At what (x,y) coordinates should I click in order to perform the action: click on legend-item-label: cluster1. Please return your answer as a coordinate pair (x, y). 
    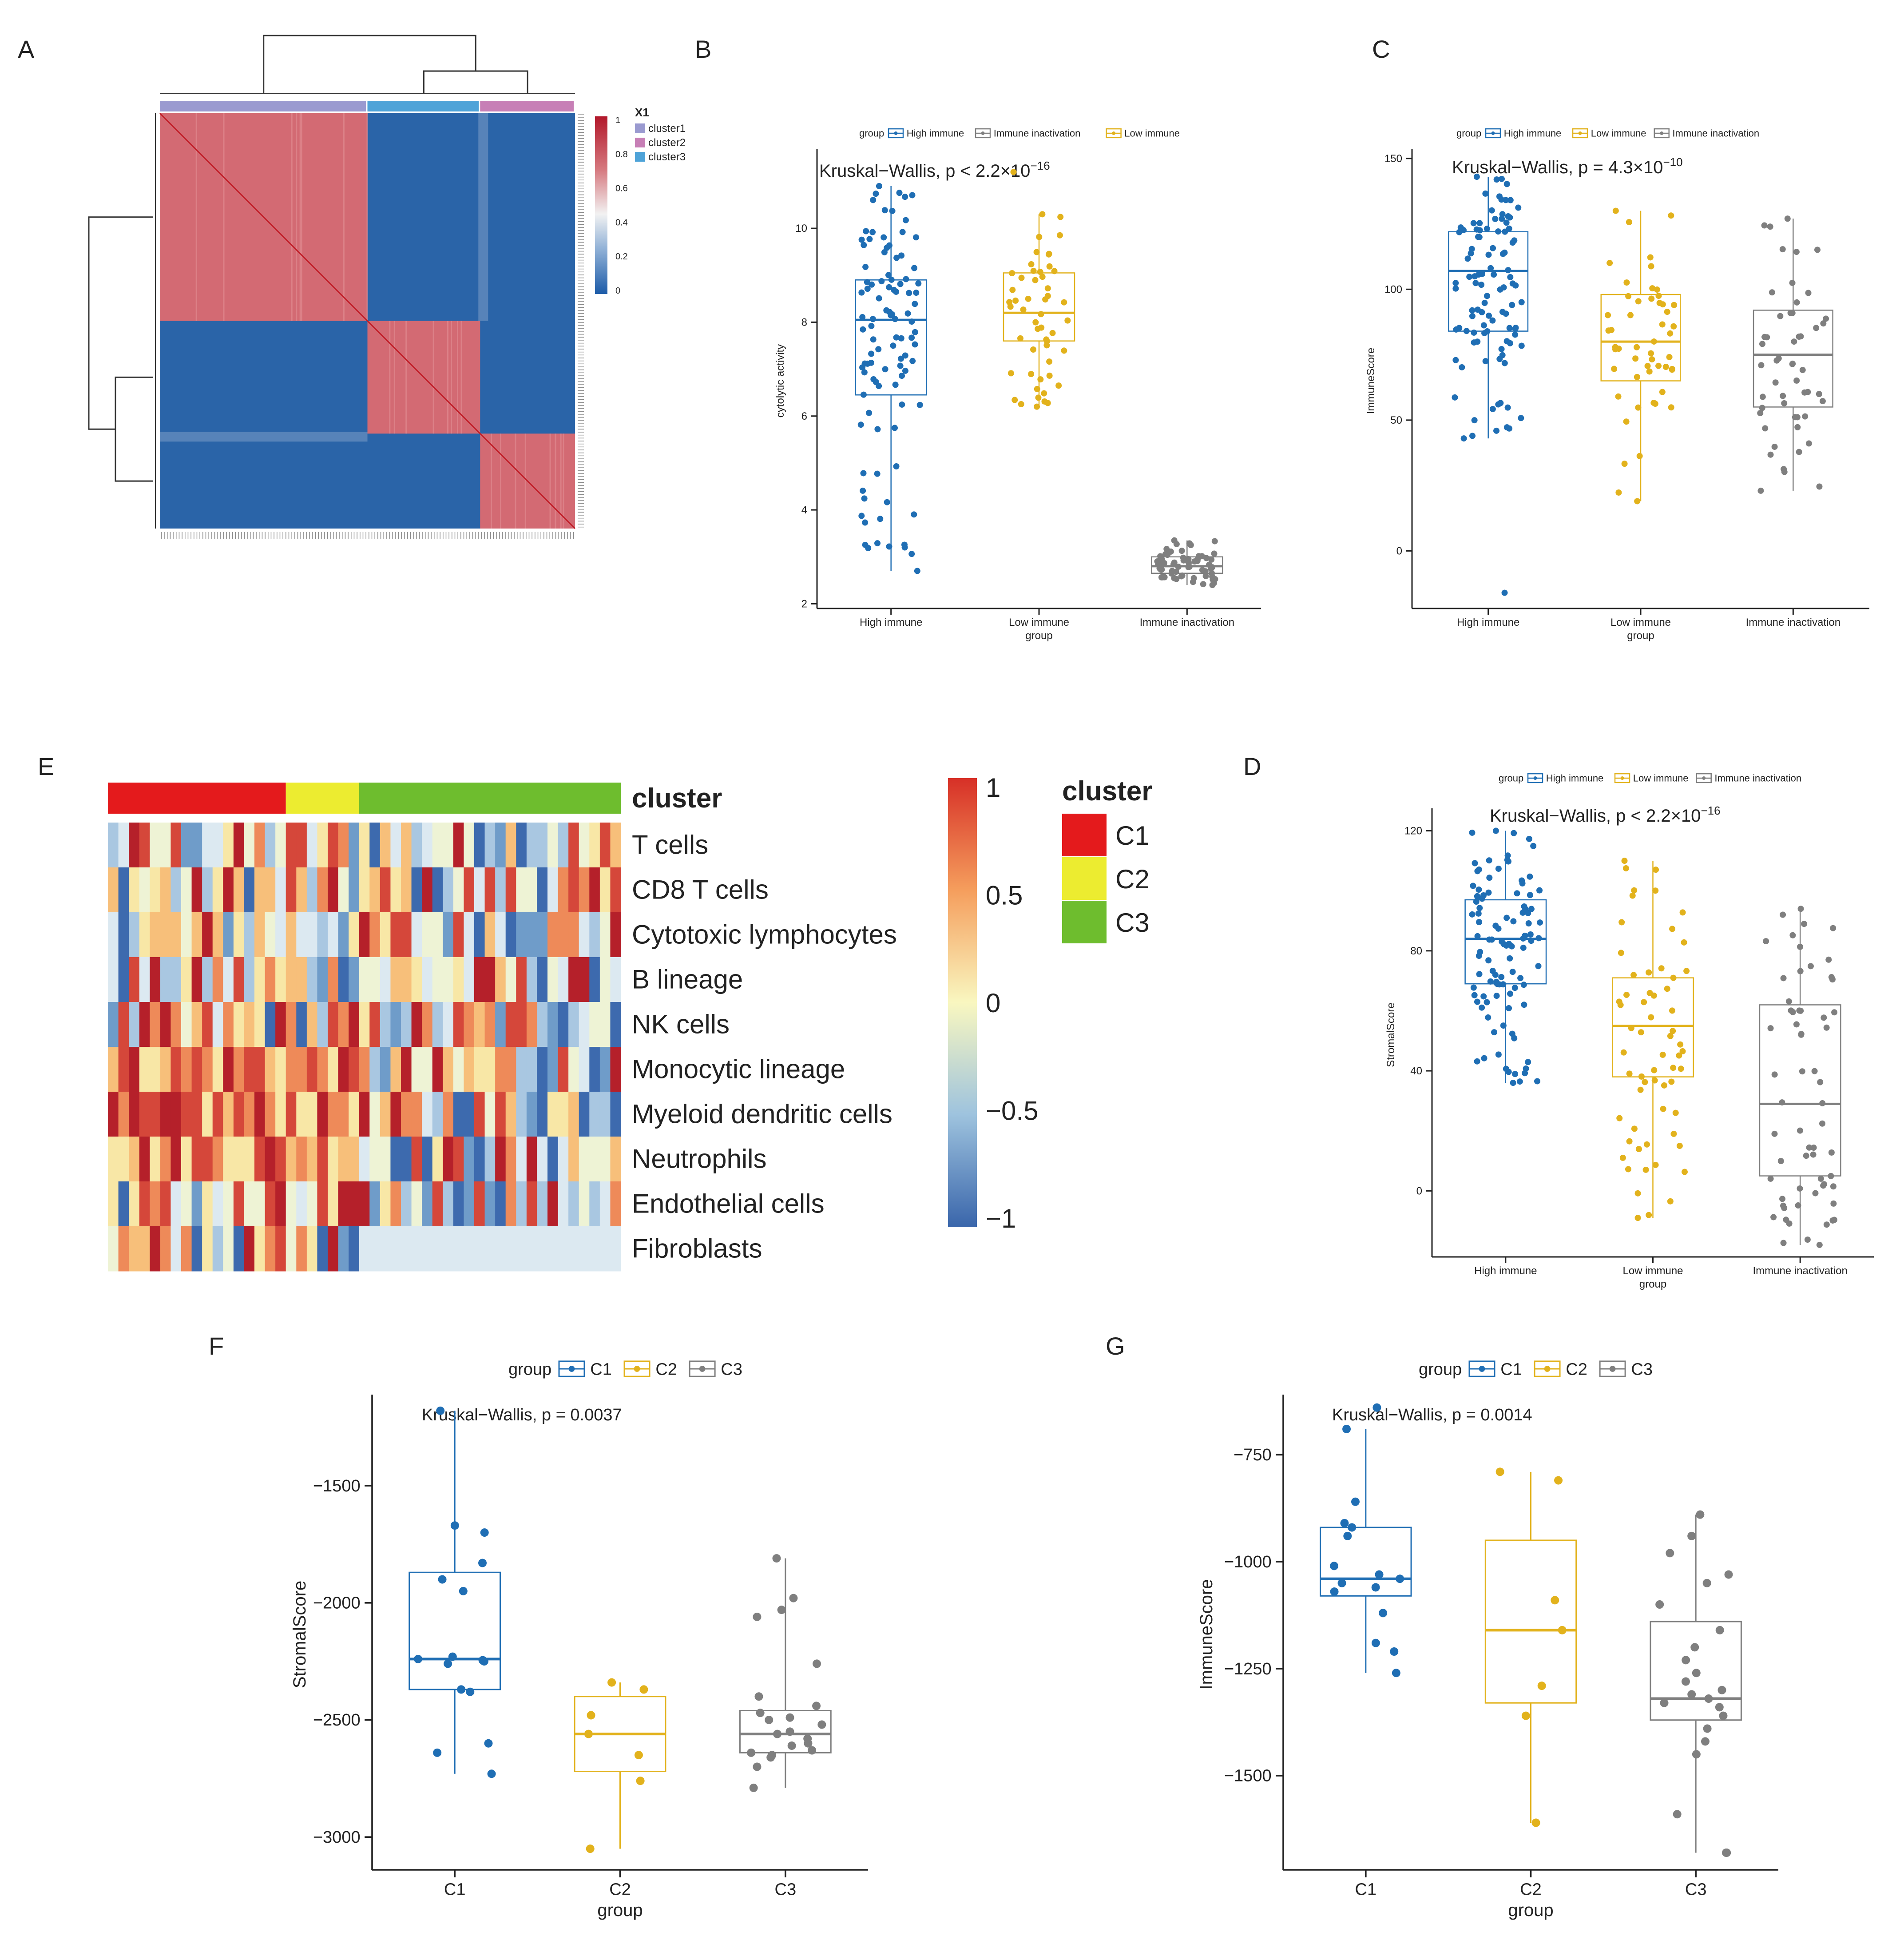
    Looking at the image, I should click on (667, 129).